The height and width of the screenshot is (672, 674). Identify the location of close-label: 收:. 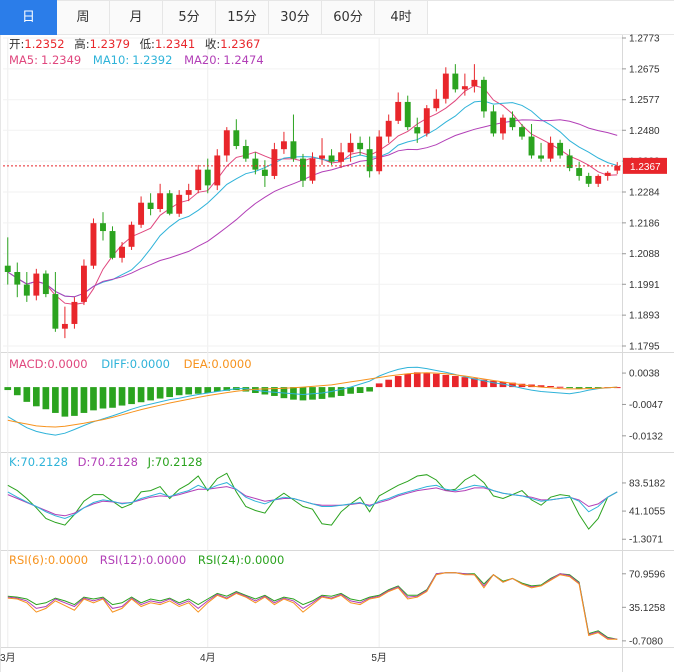
(212, 44).